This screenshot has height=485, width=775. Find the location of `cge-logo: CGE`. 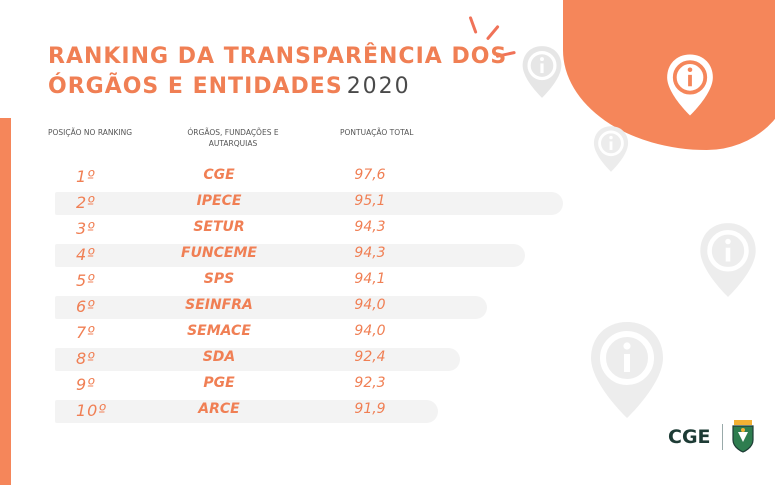

cge-logo: CGE is located at coordinates (689, 437).